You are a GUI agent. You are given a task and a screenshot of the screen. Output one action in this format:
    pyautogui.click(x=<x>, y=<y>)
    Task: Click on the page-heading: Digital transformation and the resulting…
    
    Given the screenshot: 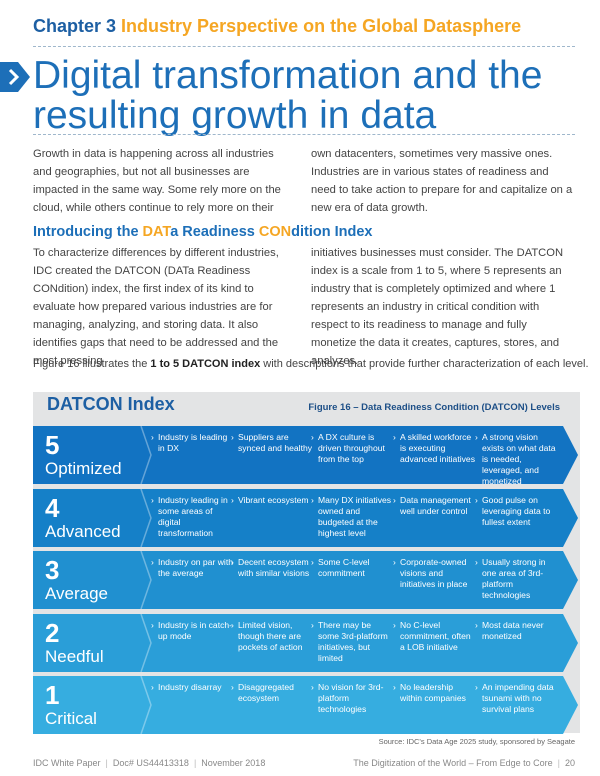 What is the action you would take?
    pyautogui.click(x=303, y=96)
    